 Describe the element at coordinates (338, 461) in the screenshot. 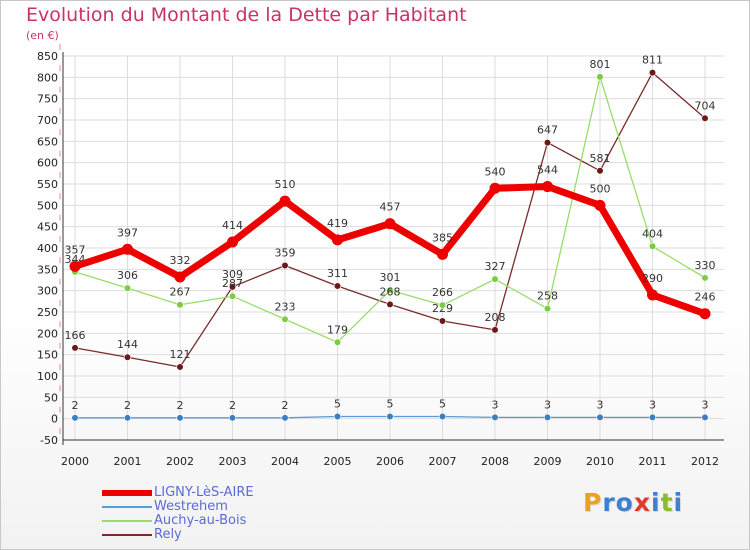

I see `x-tick-label: 2005` at that location.